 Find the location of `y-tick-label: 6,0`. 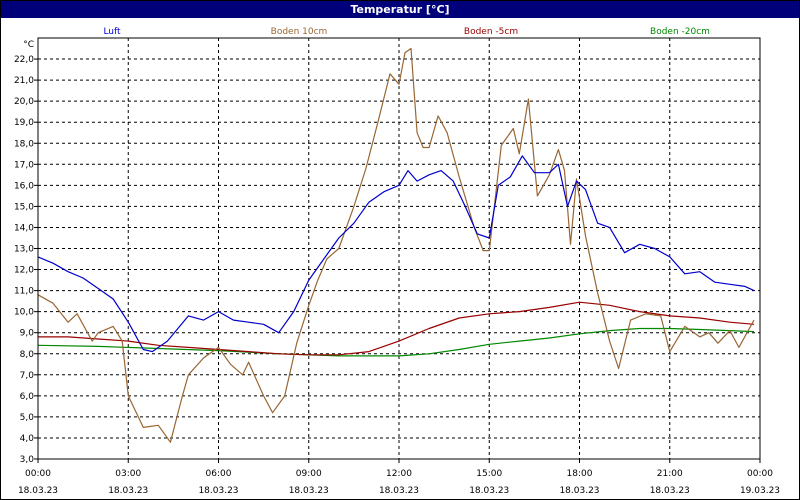

y-tick-label: 6,0 is located at coordinates (27, 397).